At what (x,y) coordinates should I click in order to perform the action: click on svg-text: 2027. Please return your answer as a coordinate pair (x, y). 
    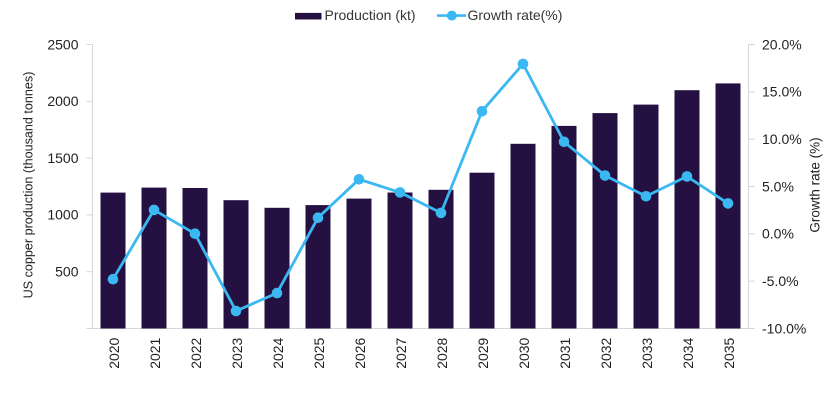
    Looking at the image, I should click on (401, 352).